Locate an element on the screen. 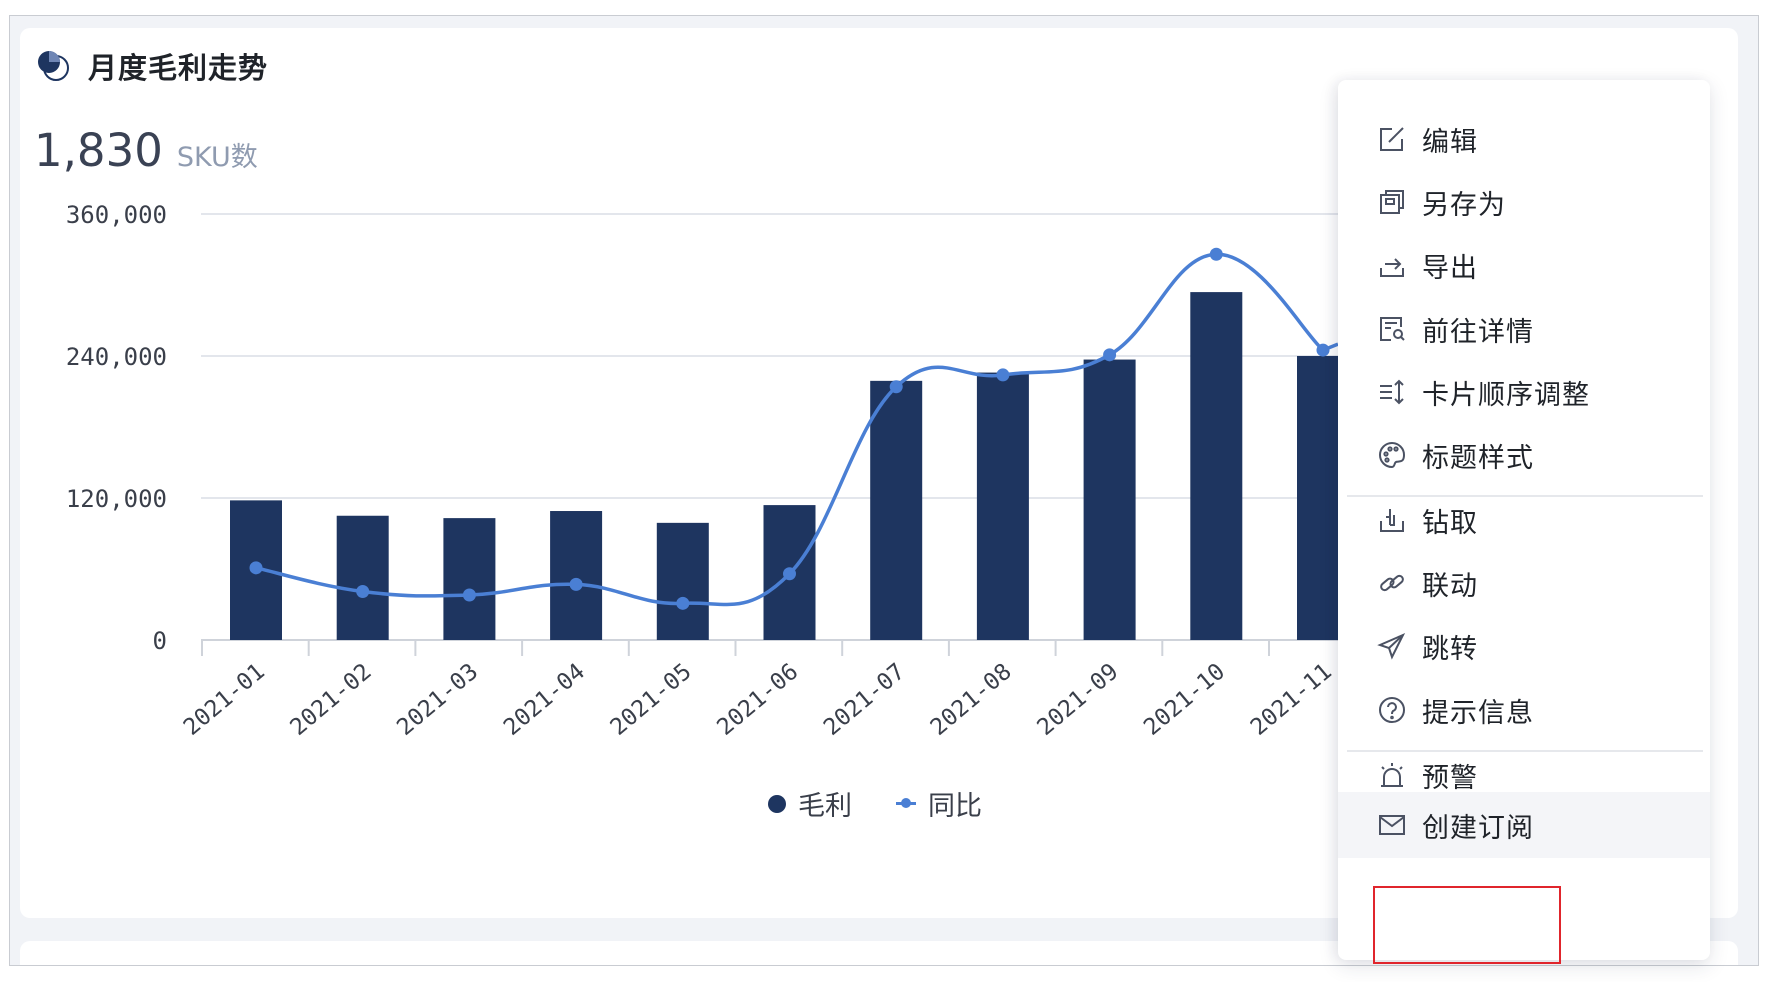 The image size is (1768, 982). menu-item-help: 提示信息 is located at coordinates (1524, 710).